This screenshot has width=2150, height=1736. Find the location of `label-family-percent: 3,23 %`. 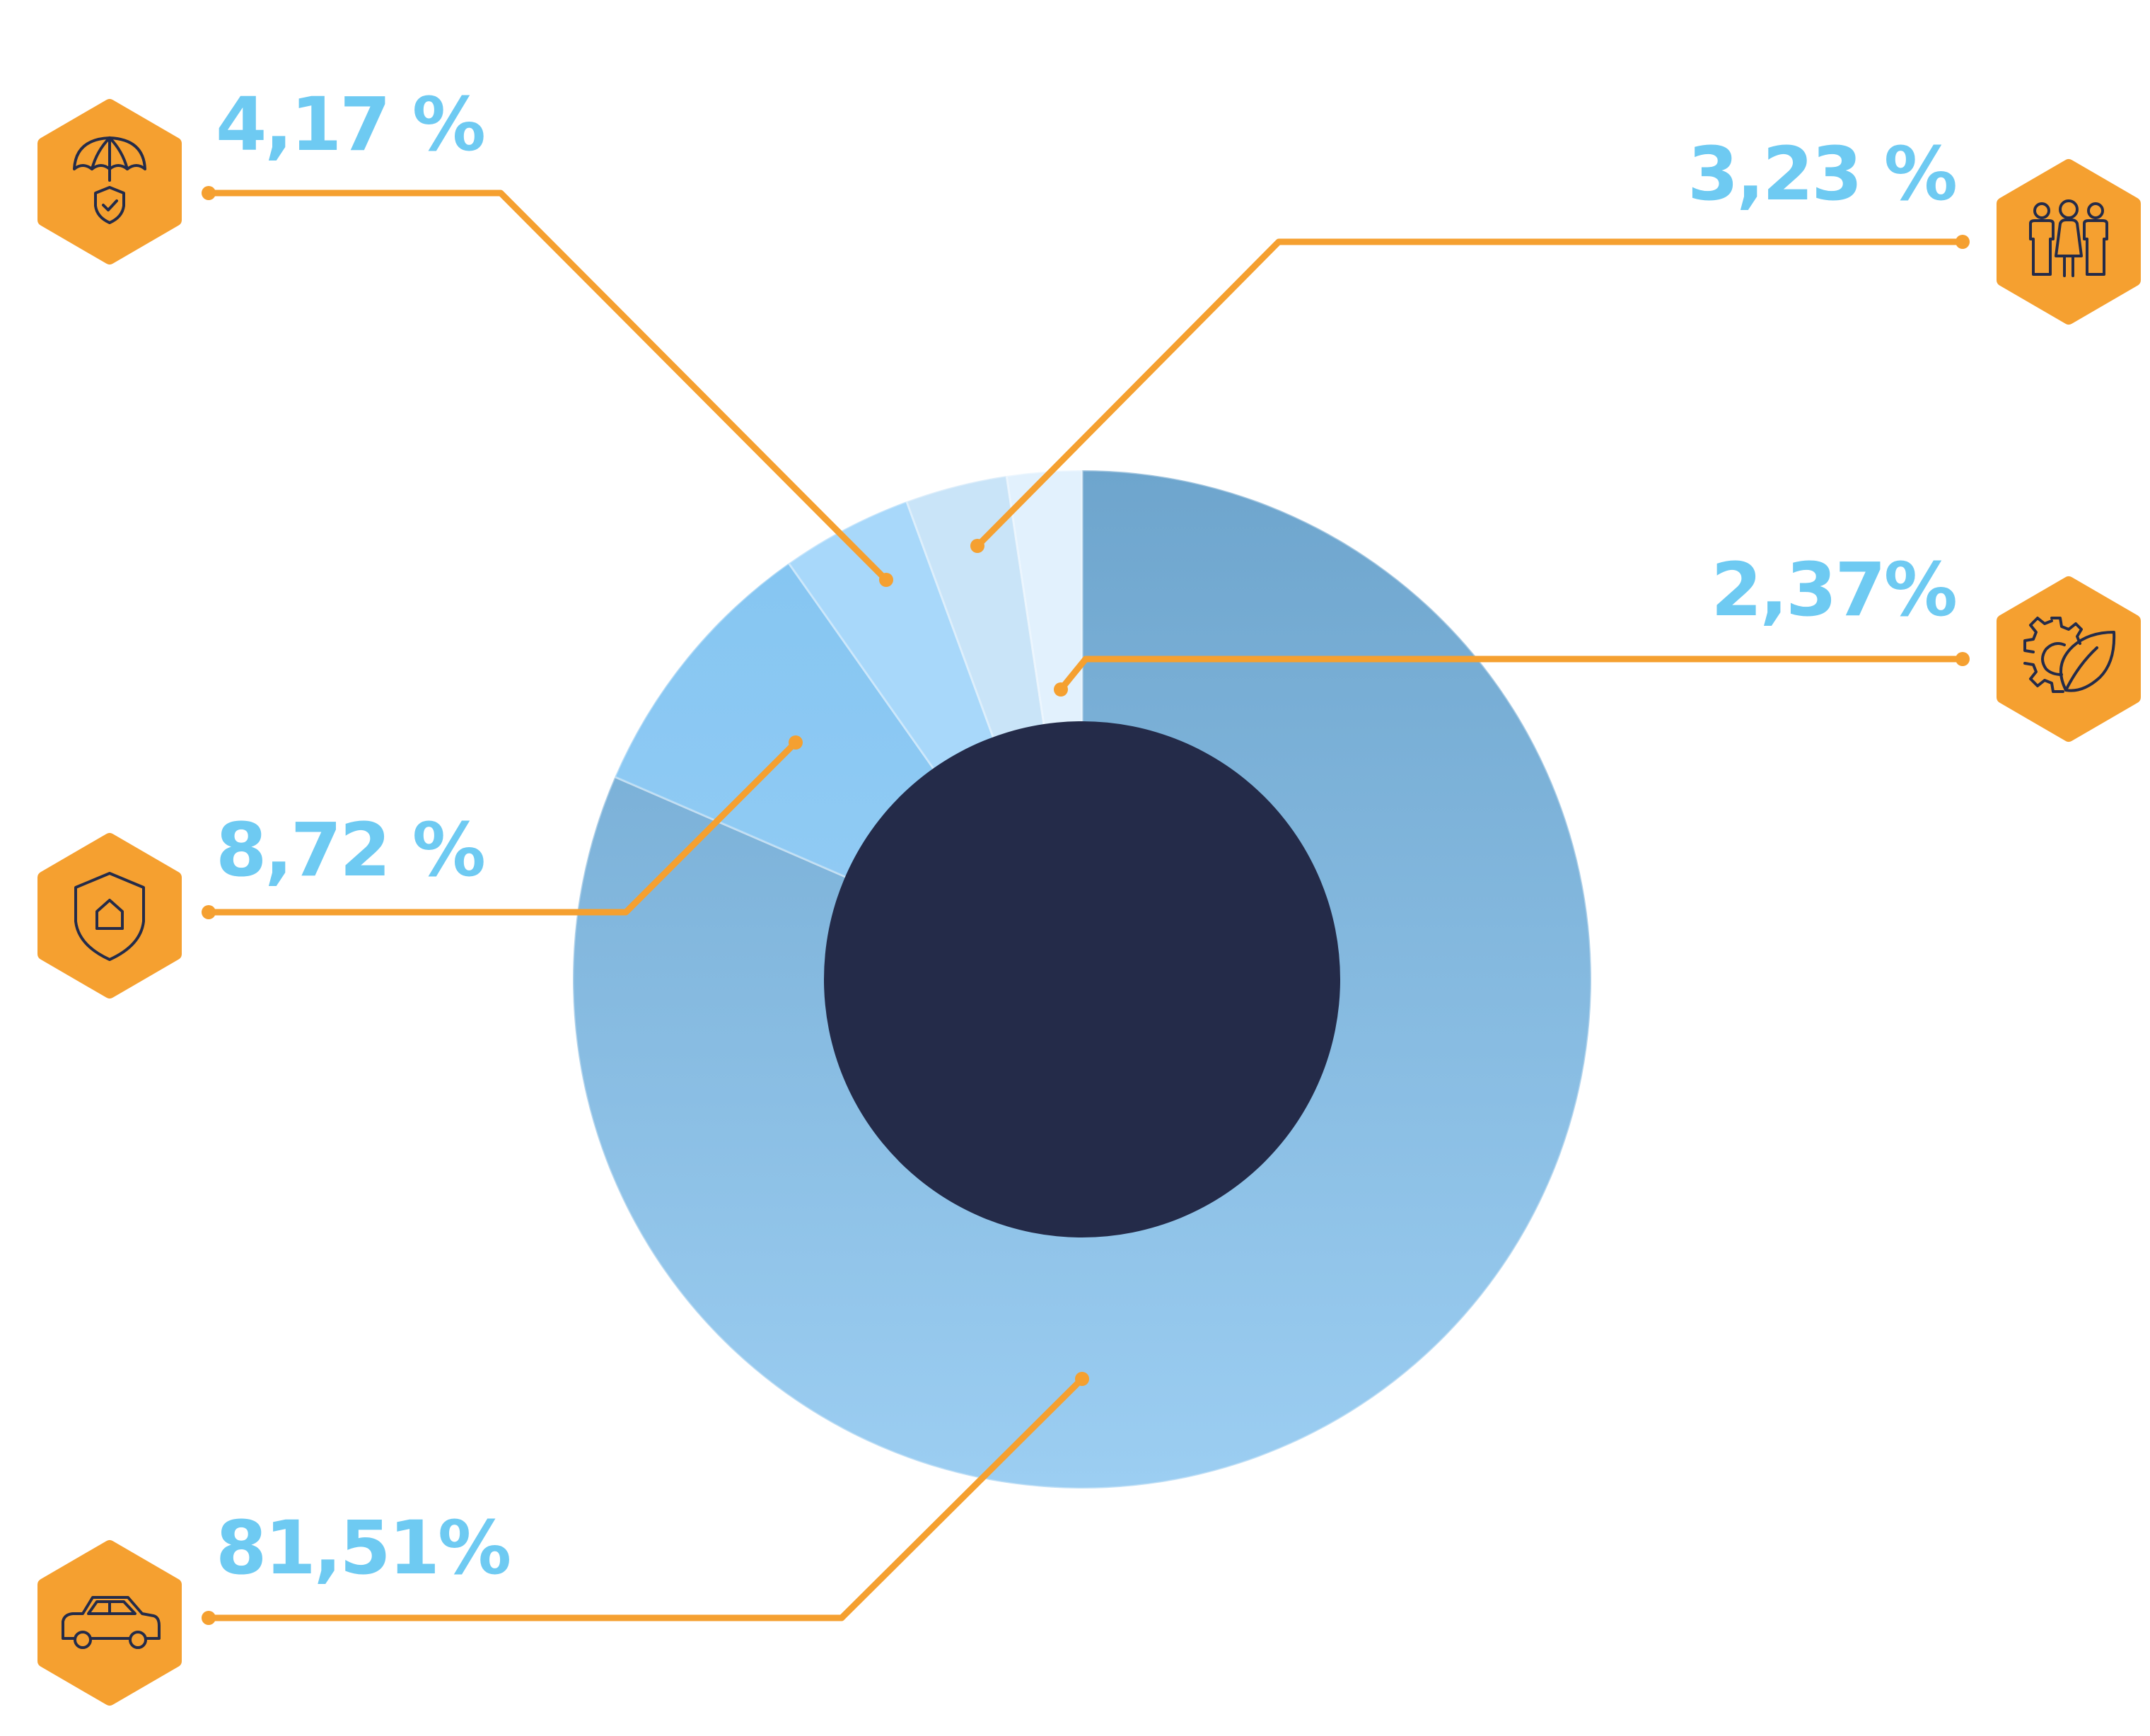

label-family-percent: 3,23 % is located at coordinates (1821, 174).